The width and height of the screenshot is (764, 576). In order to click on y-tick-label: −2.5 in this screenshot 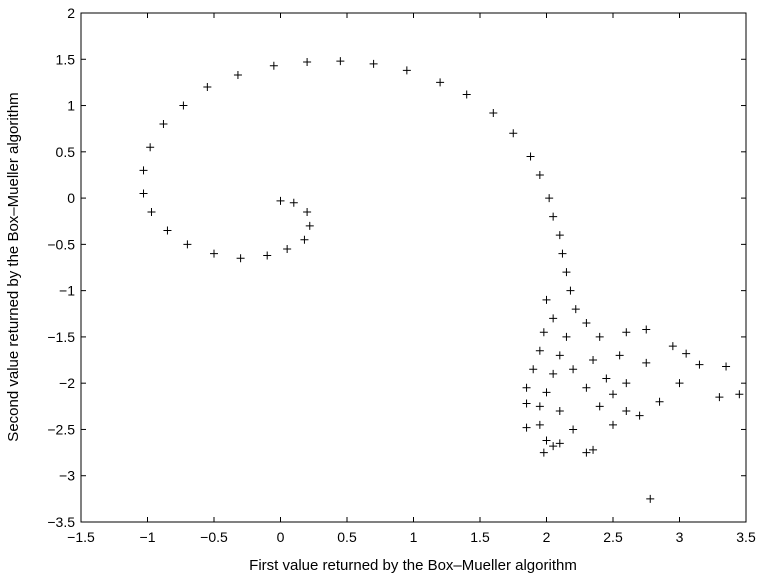, I will do `click(61, 429)`.